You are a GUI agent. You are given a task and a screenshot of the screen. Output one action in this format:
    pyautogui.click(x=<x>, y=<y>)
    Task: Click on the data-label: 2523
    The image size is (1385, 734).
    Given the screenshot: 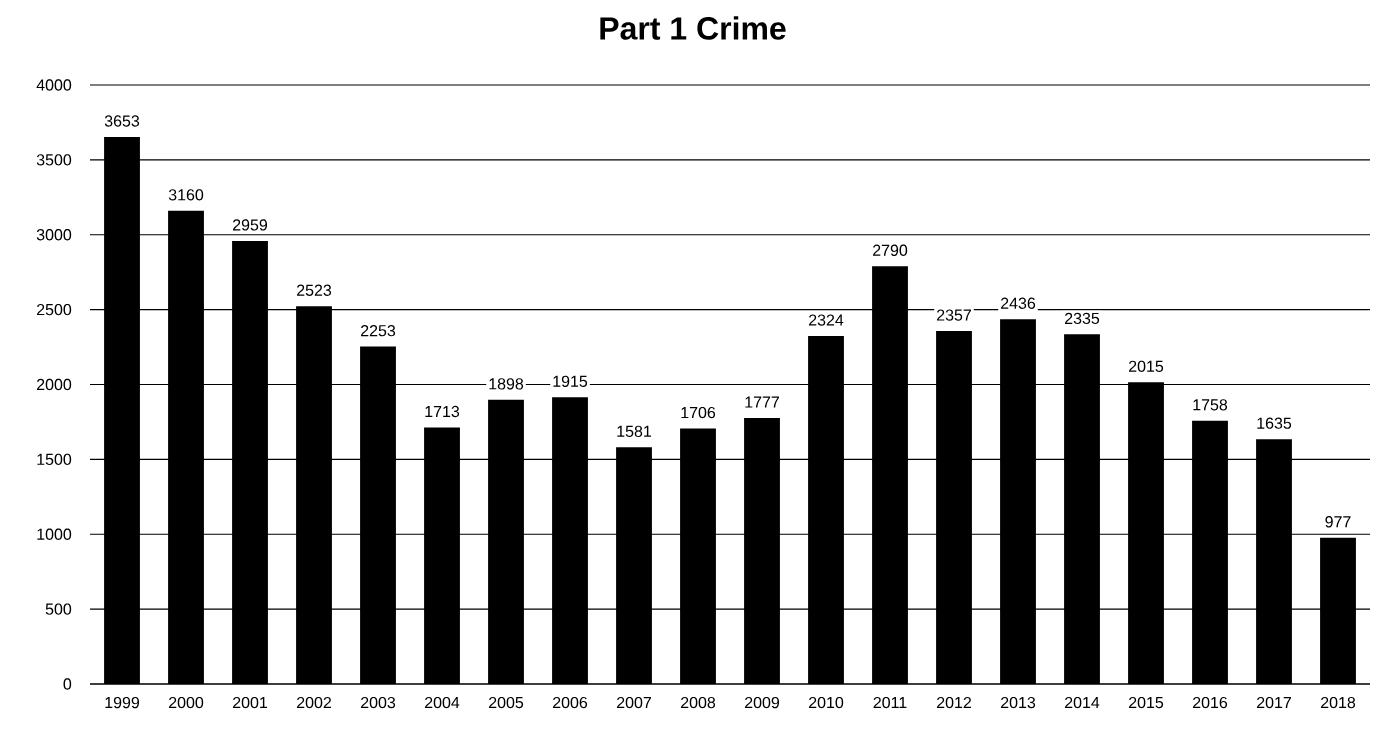 What is the action you would take?
    pyautogui.click(x=314, y=290)
    